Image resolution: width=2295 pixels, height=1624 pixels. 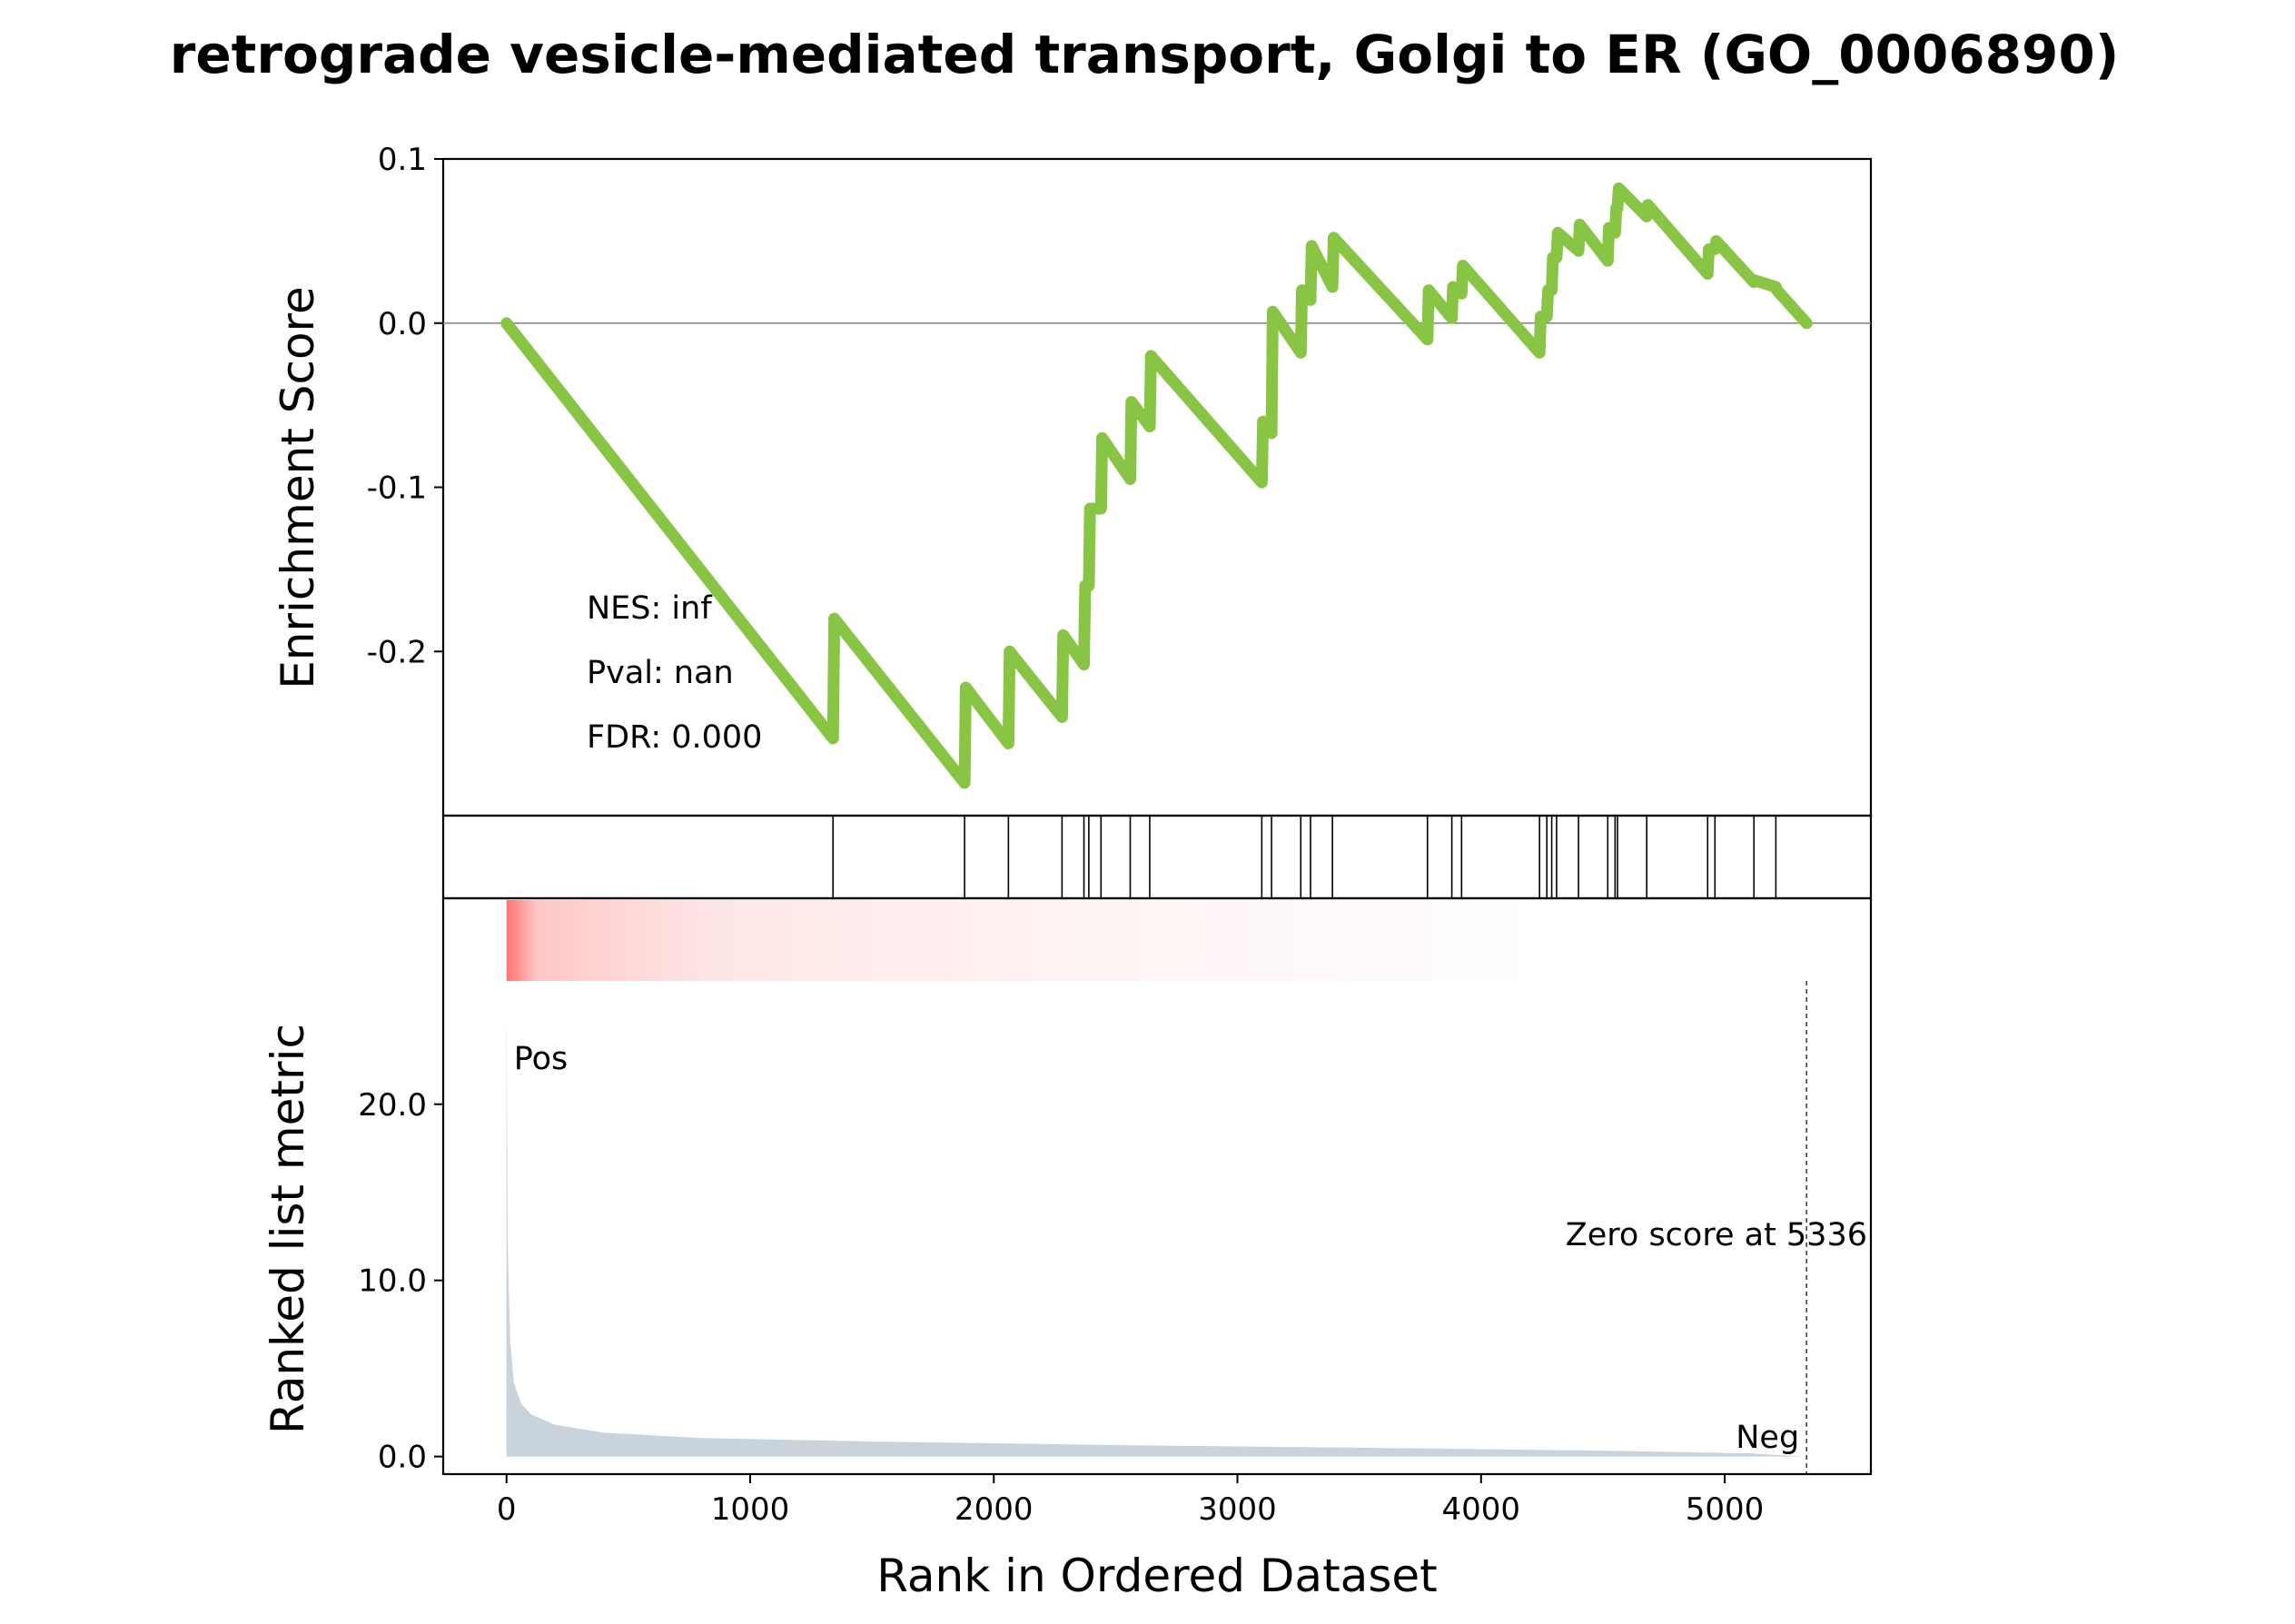 I want to click on pval-text: Pval: nan, so click(x=660, y=673).